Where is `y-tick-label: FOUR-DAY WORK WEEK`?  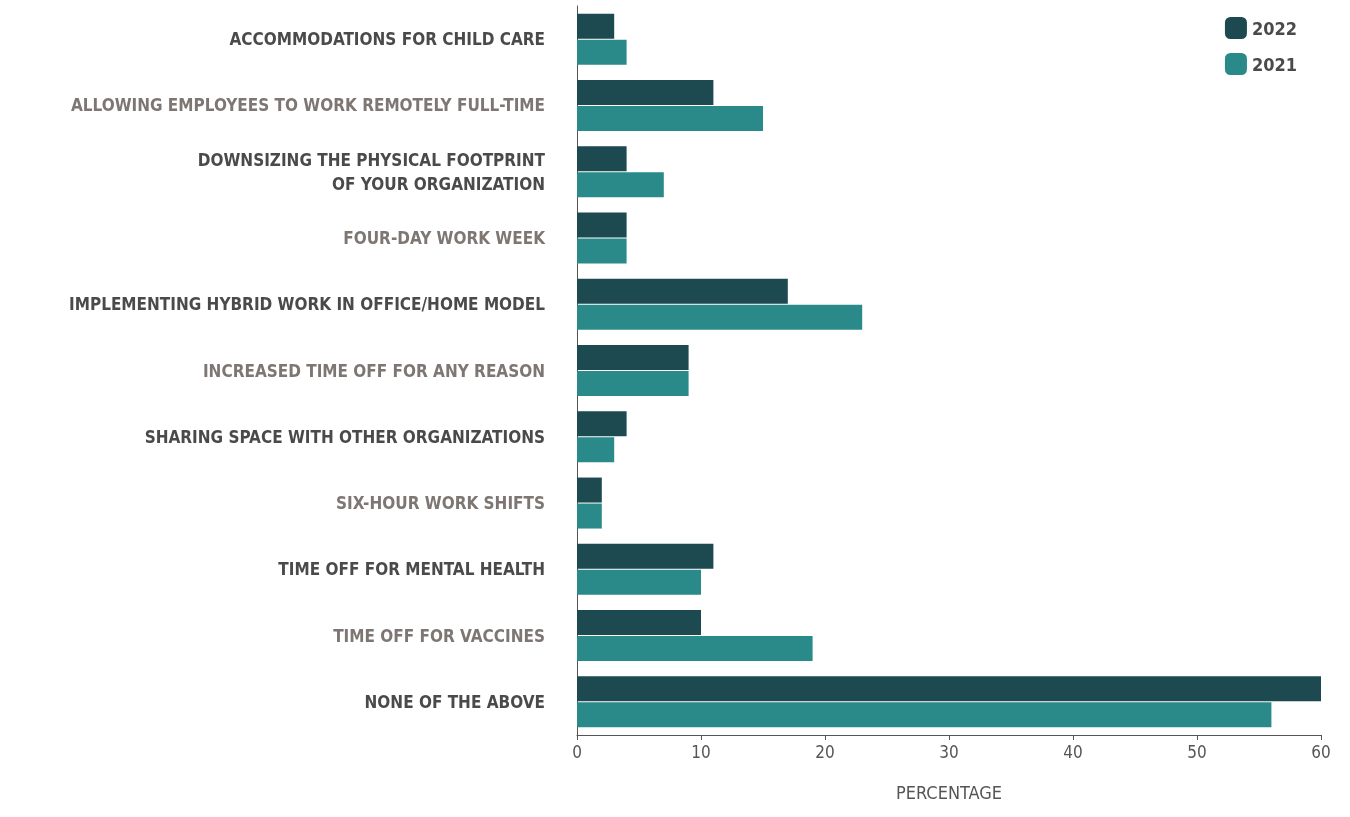 y-tick-label: FOUR-DAY WORK WEEK is located at coordinates (445, 237).